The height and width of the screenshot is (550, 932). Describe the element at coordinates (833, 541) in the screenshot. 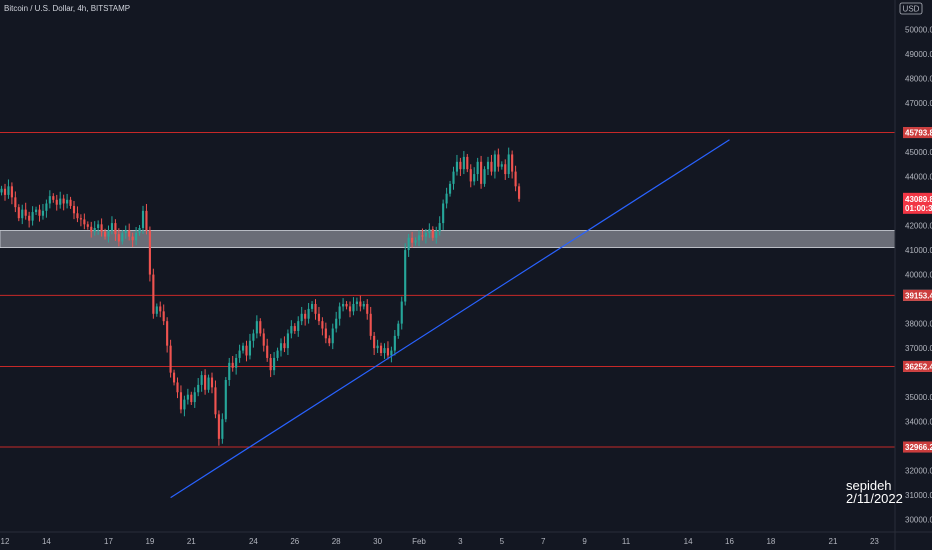

I see `time-tick-label: 21` at that location.